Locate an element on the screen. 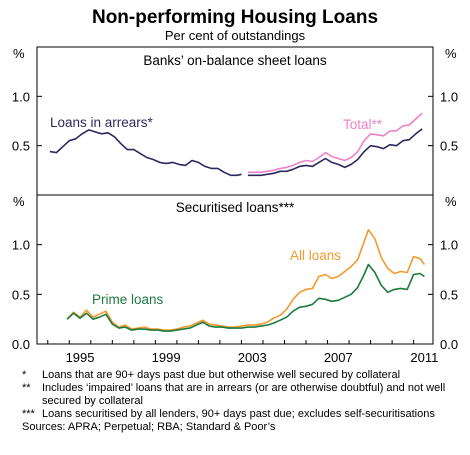 This screenshot has width=470, height=455. series-label-loans-in-arrears: Loans in arrears* is located at coordinates (102, 122).